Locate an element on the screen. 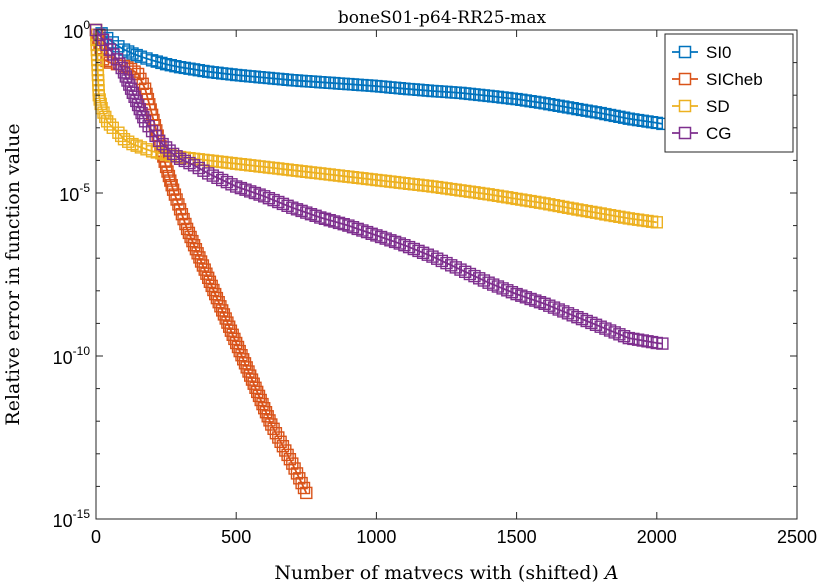  y-tick-label-base: 10 is located at coordinates (63, 521).